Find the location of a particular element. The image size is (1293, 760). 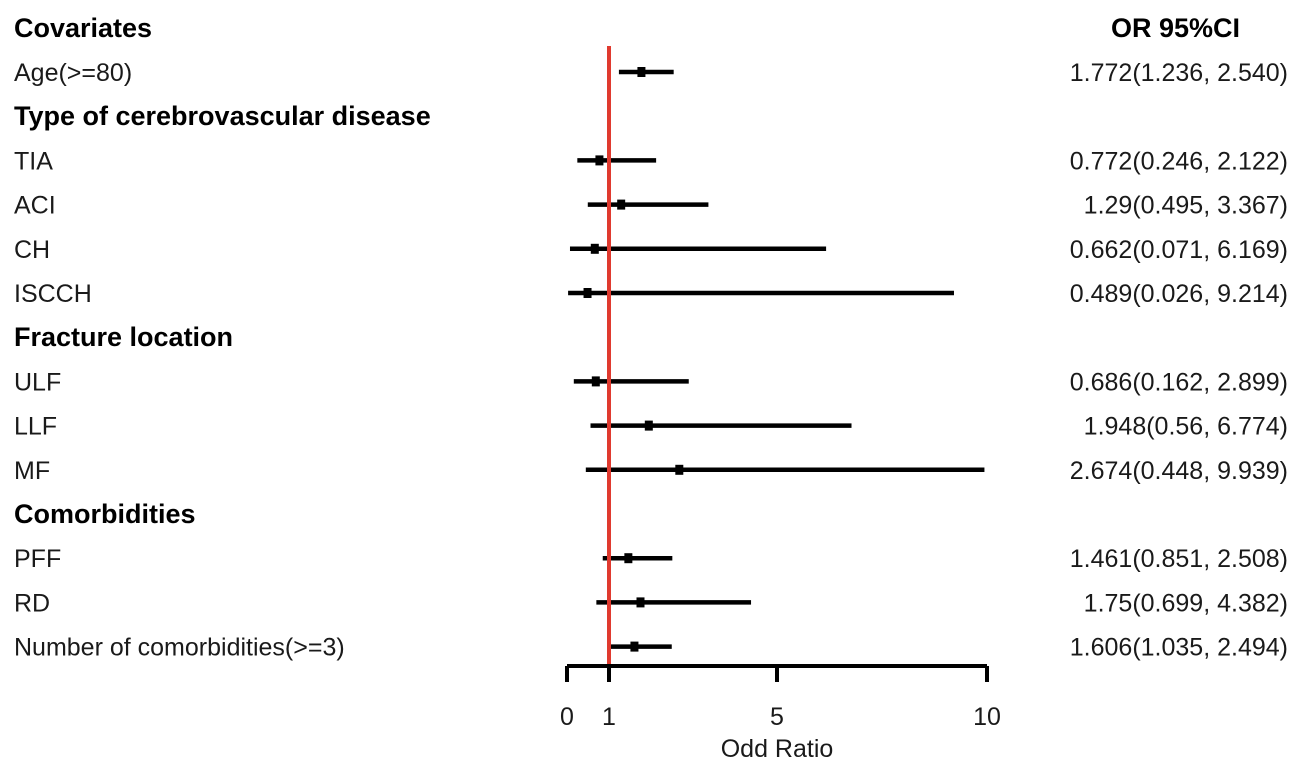

or-point-ch is located at coordinates (594, 248).